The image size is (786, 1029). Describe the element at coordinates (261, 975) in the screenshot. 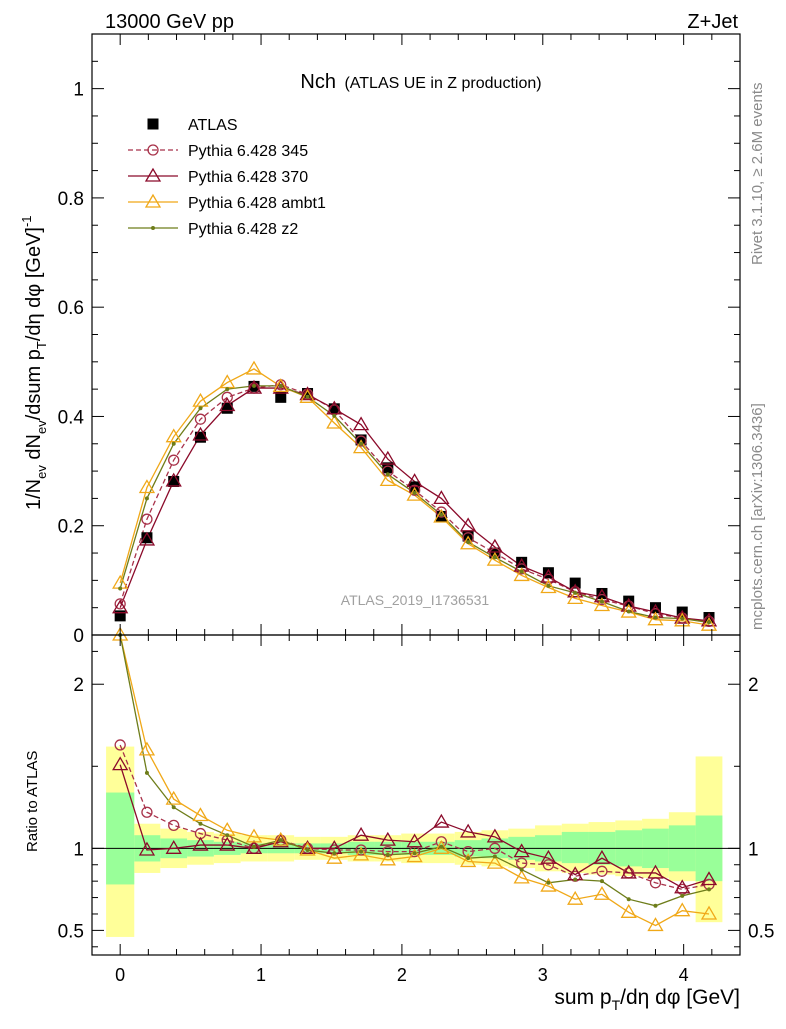

I see `x-tick-label-1: 1` at that location.